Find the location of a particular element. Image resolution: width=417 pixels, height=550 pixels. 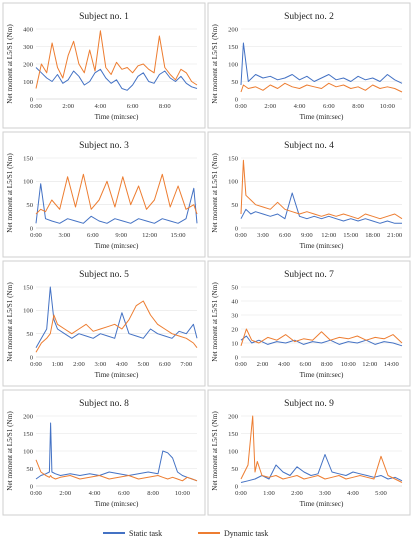

x-tick-label: 7:00 is located at coordinates (186, 364).